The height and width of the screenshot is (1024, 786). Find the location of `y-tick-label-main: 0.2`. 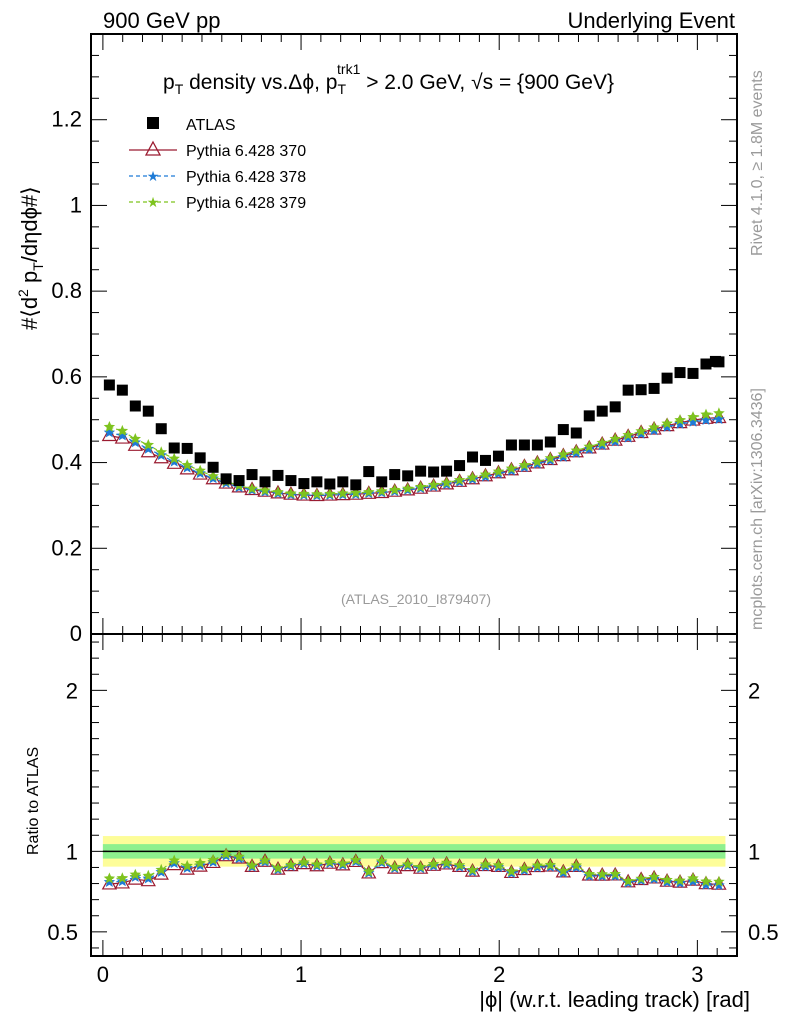

y-tick-label-main: 0.2 is located at coordinates (66, 547).